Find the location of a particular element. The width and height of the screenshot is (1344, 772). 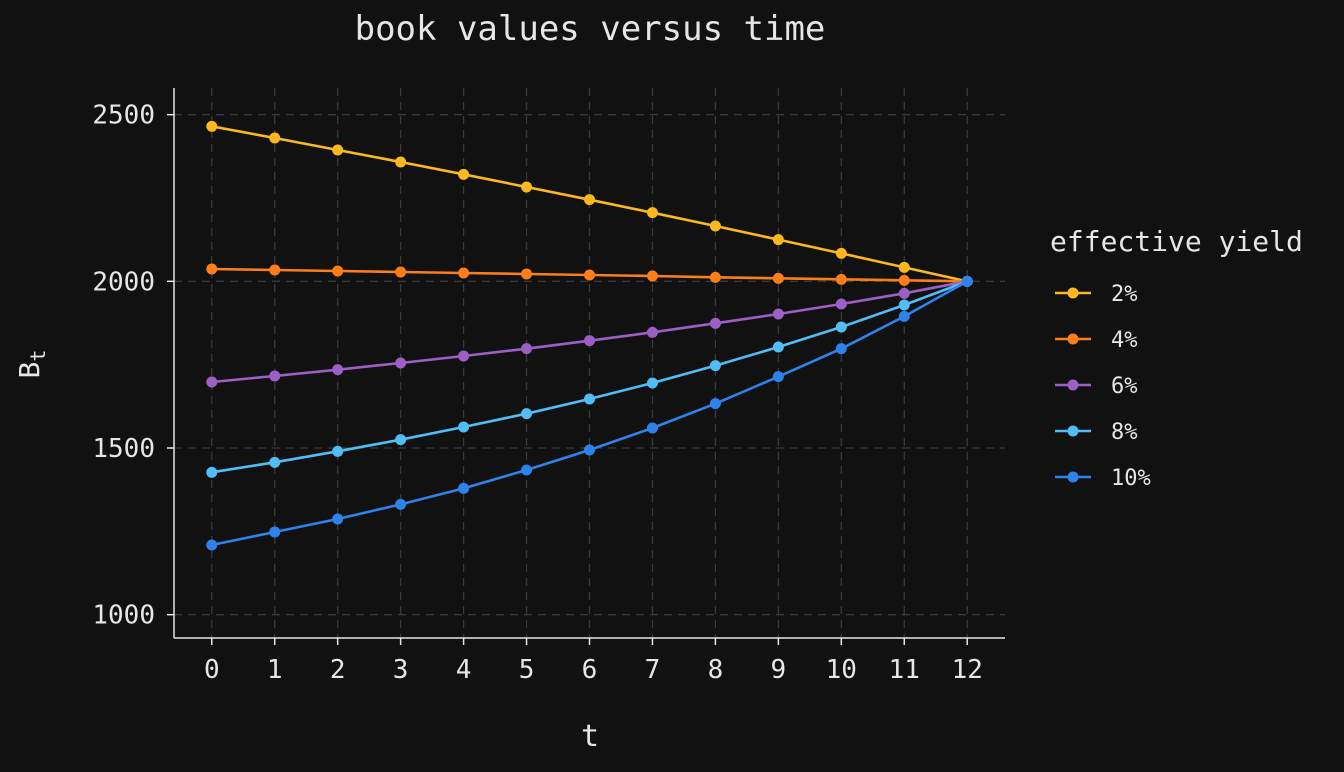

x-tick-label: 8 is located at coordinates (716, 670).